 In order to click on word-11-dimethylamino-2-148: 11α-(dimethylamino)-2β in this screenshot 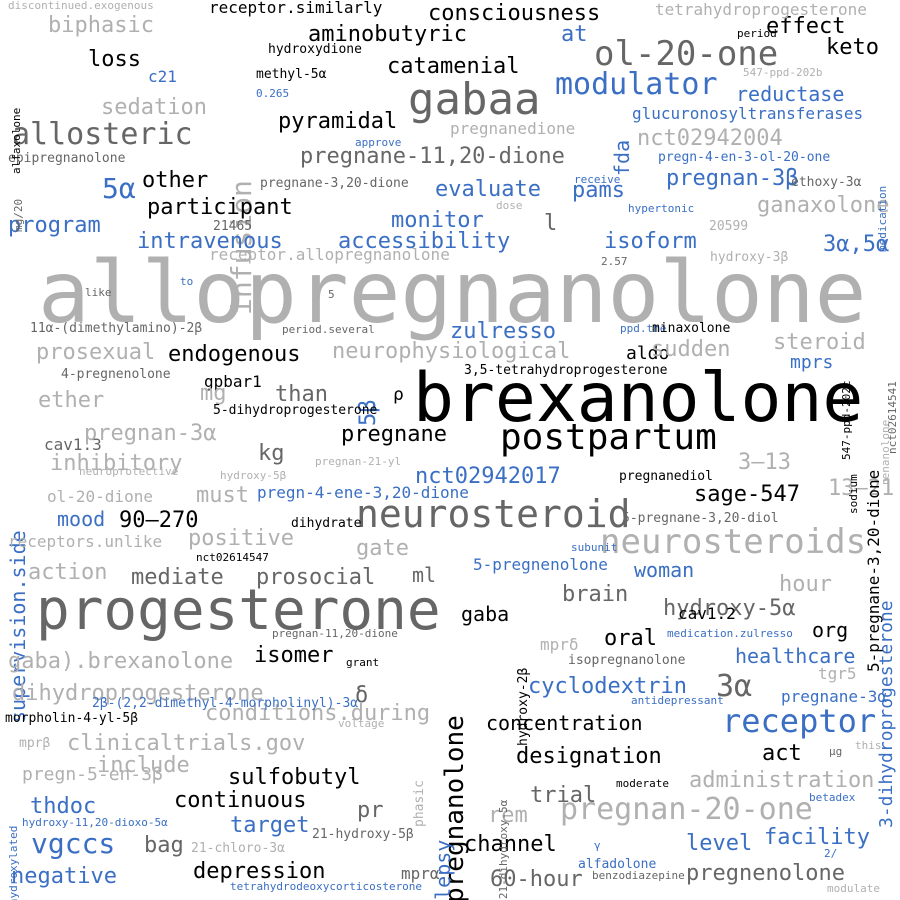, I will do `click(116, 328)`.